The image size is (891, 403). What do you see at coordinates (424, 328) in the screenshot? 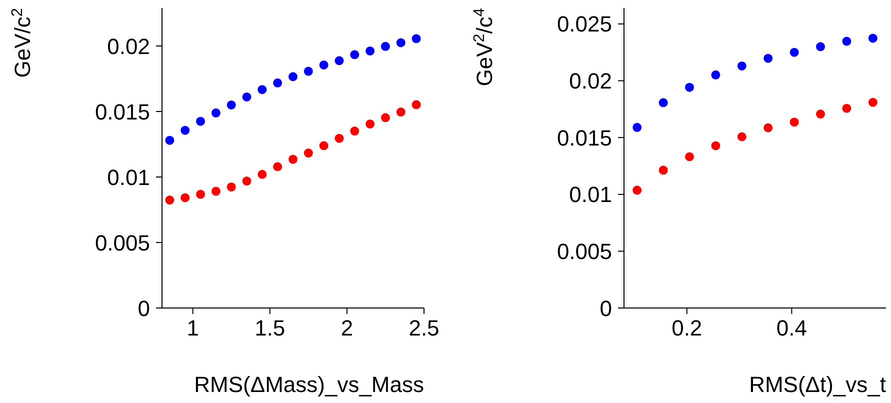
I see `x-tick-label: 2.5` at bounding box center [424, 328].